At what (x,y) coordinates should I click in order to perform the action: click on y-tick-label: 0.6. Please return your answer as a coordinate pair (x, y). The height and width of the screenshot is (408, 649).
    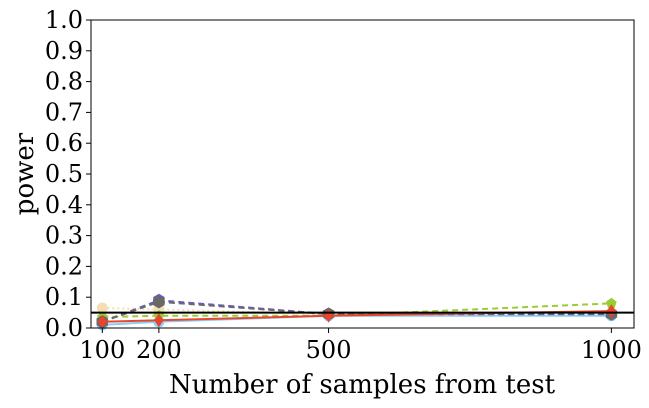
    Looking at the image, I should click on (64, 143).